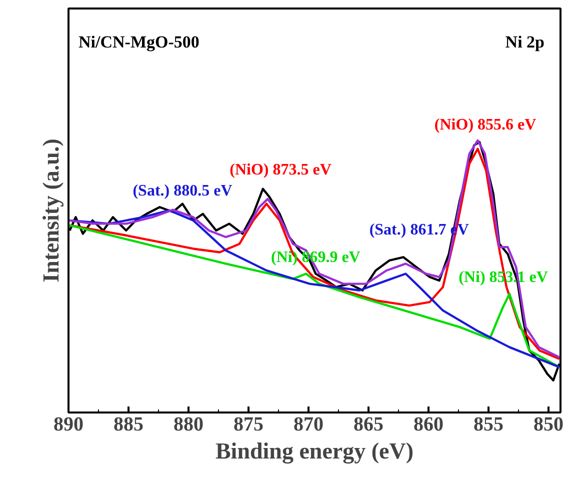  Describe the element at coordinates (51, 210) in the screenshot. I see `y-axis-title: Intensity (a.u.)` at that location.